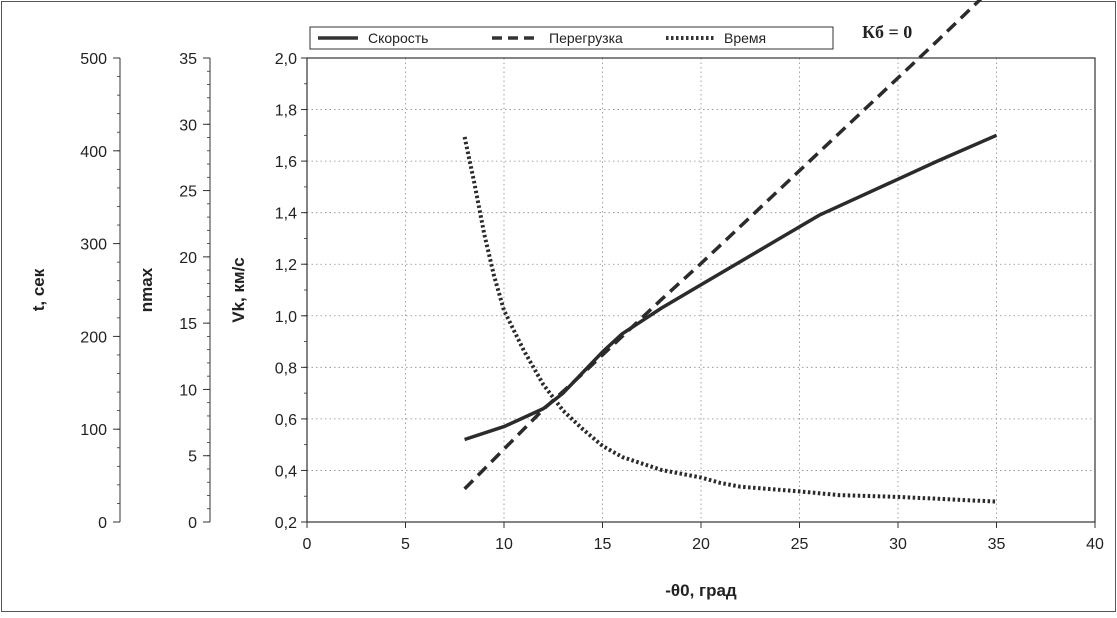 The width and height of the screenshot is (1117, 618). I want to click on y-tick-label-speed: 0,2, so click(286, 523).